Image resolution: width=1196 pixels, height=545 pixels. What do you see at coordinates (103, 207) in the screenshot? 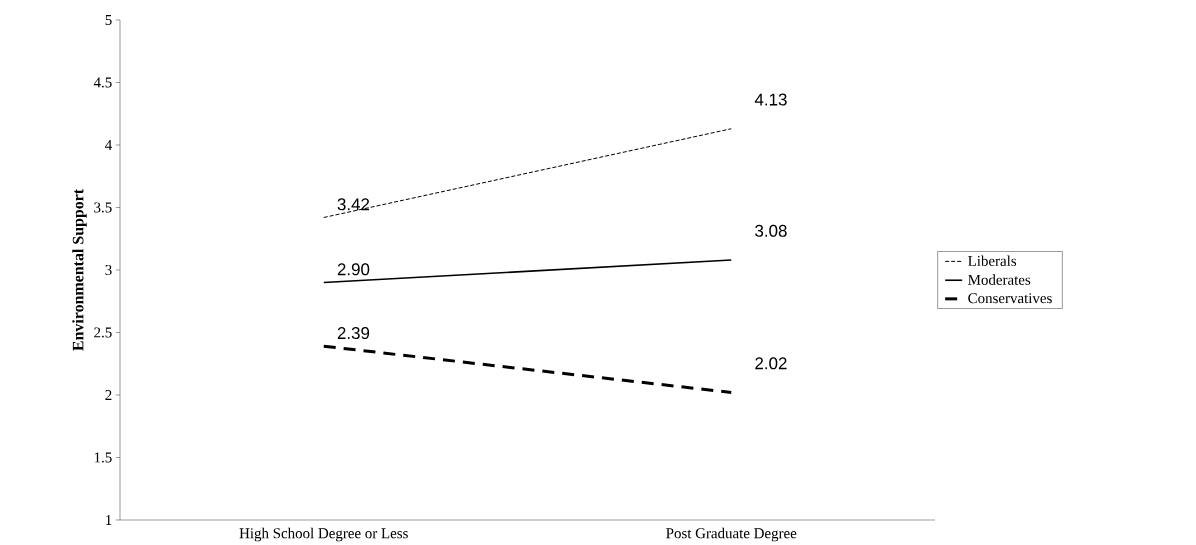
I see `y-tick-label: 3.5` at bounding box center [103, 207].